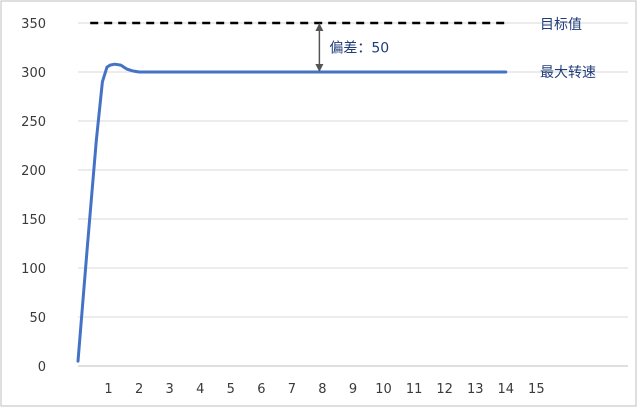 The height and width of the screenshot is (407, 637). Describe the element at coordinates (536, 389) in the screenshot. I see `x-tick-label: 15` at that location.